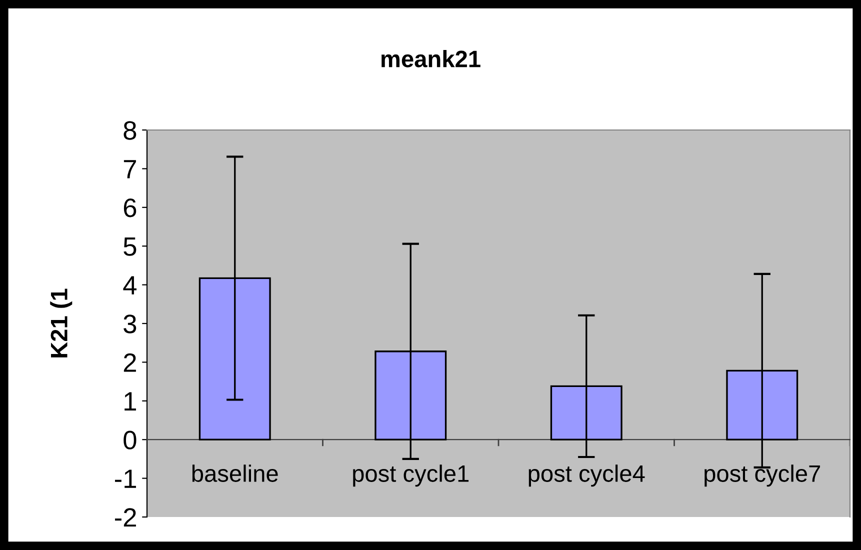 The image size is (861, 550). I want to click on y-tick-label: 2, so click(130, 362).